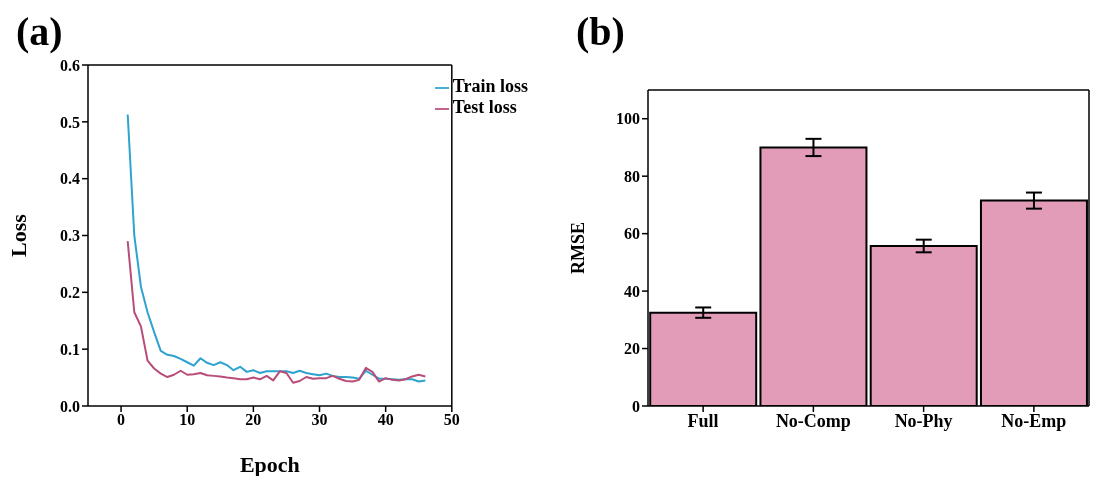 The image size is (1110, 482). Describe the element at coordinates (70, 122) in the screenshot. I see `y-tick-label: 0.5` at that location.